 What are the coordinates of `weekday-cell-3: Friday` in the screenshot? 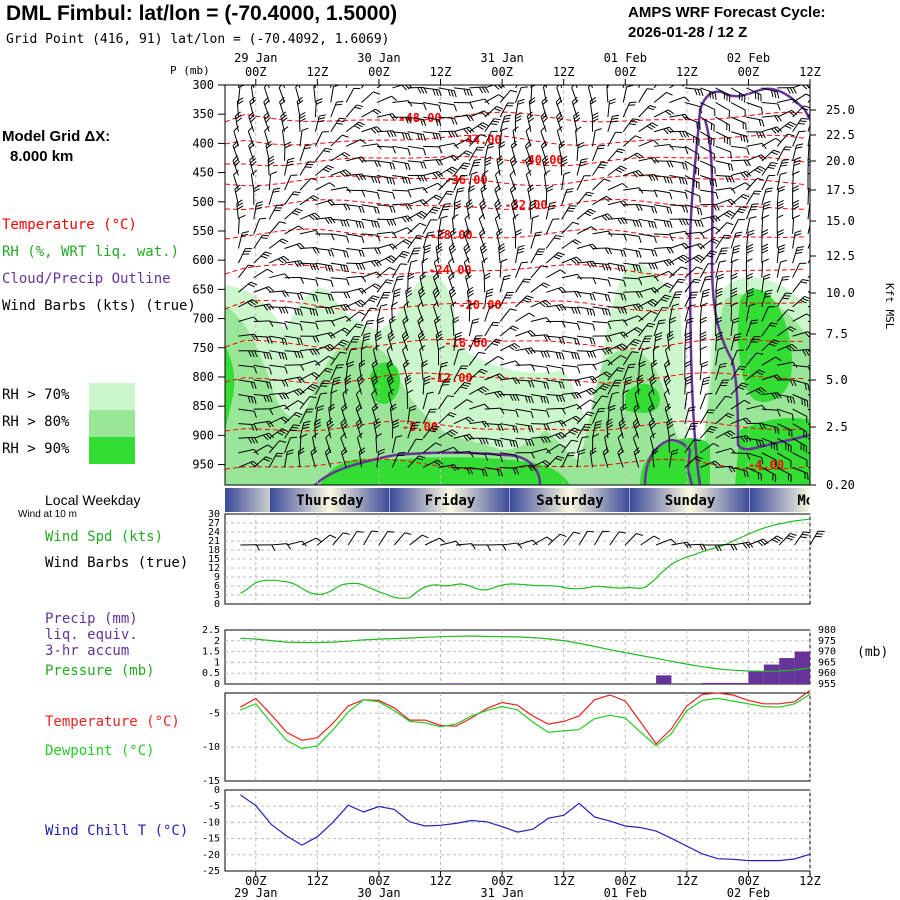 It's located at (450, 500).